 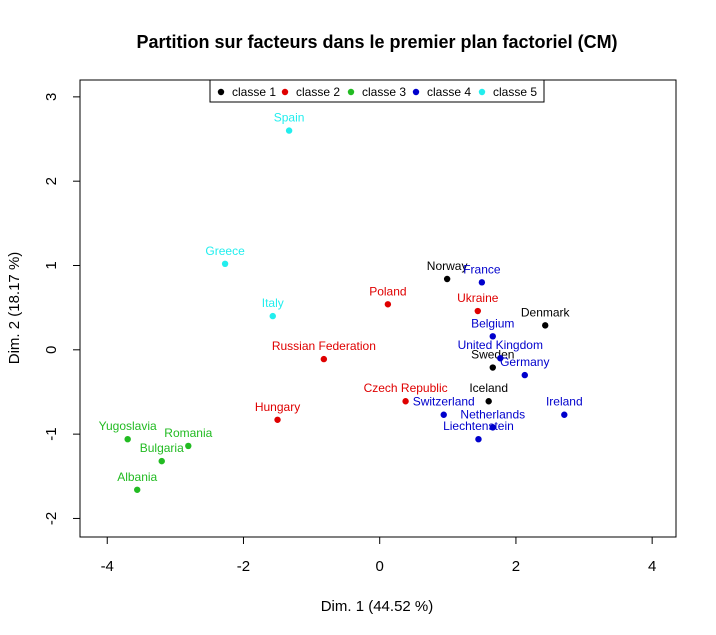 What do you see at coordinates (188, 433) in the screenshot?
I see `point-label-romania: Romania` at bounding box center [188, 433].